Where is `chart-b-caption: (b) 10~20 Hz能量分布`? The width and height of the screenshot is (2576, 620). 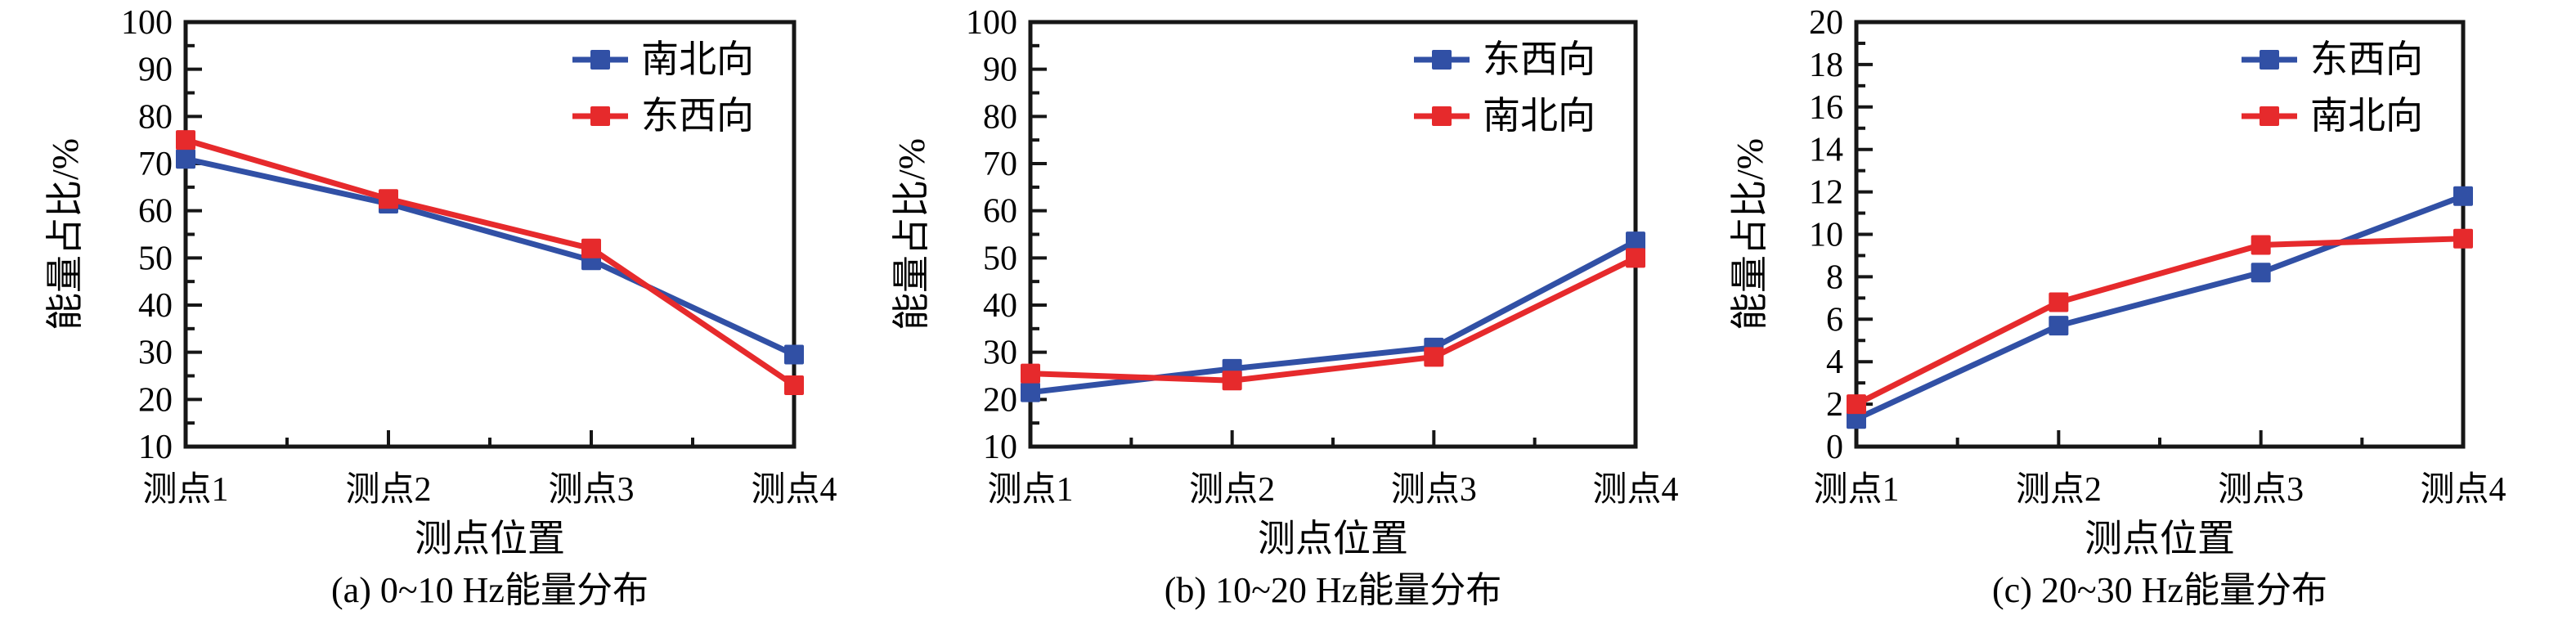 chart-b-caption: (b) 10~20 Hz能量分布 is located at coordinates (1333, 590).